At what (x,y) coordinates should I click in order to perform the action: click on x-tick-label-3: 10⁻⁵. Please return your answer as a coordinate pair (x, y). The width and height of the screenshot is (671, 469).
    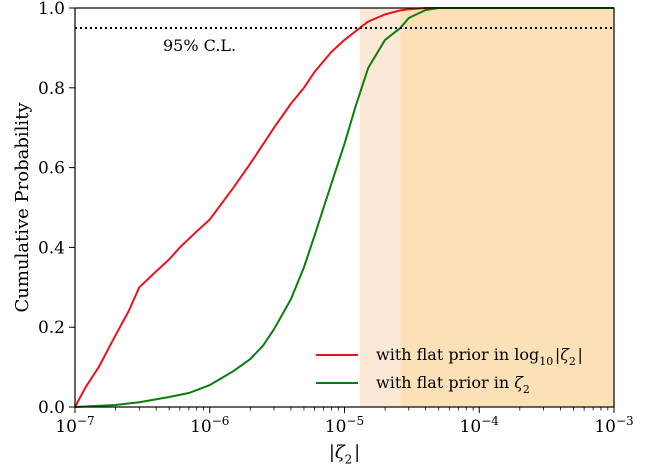
    Looking at the image, I should click on (344, 425).